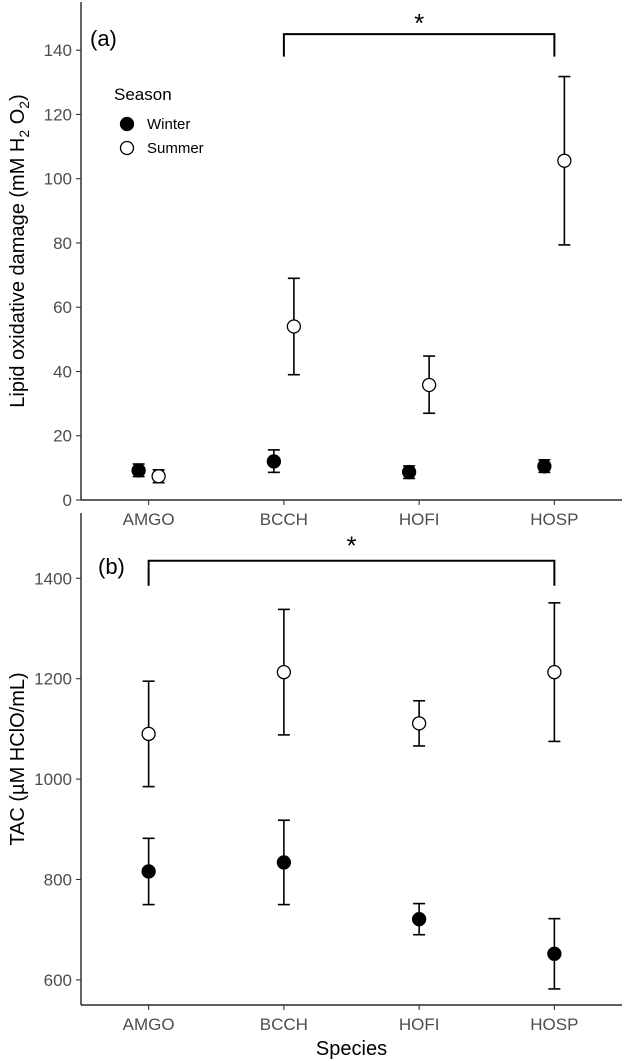 This screenshot has height=1061, width=630. Describe the element at coordinates (62, 436) in the screenshot. I see `y-tick-label: 20` at that location.